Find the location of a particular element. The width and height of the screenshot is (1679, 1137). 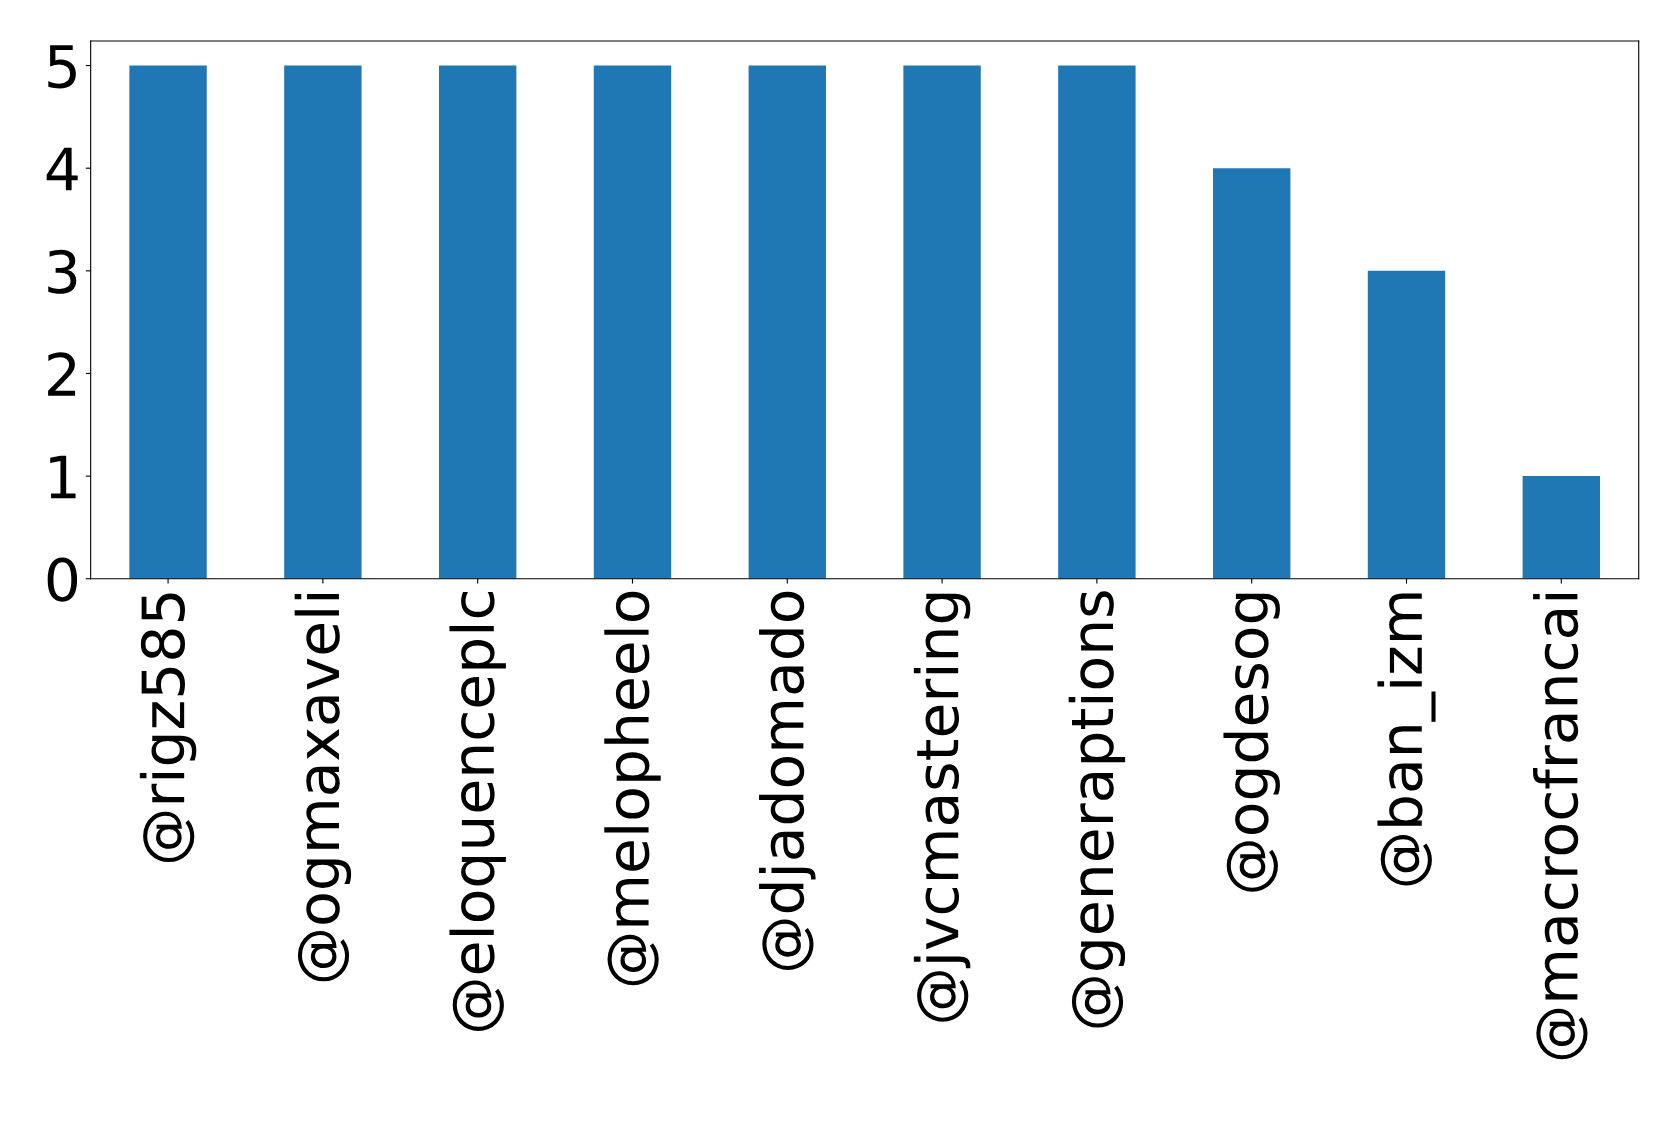

x-tick-label: @eloquenceplc is located at coordinates (477, 811).